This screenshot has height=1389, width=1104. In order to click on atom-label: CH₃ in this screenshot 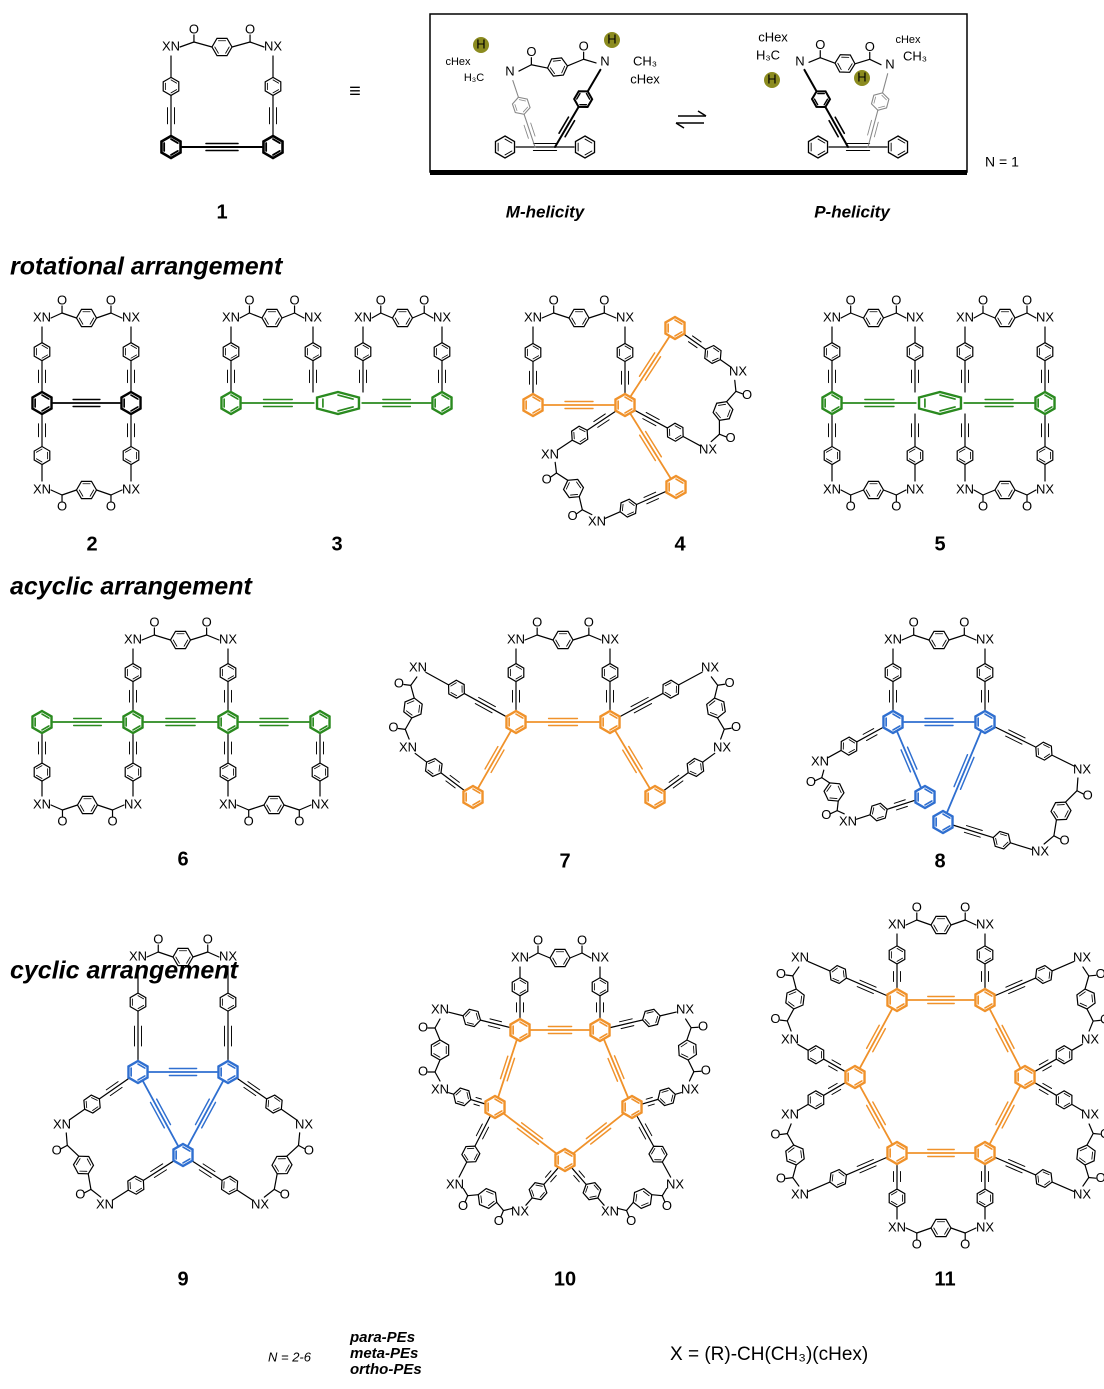, I will do `click(645, 60)`.